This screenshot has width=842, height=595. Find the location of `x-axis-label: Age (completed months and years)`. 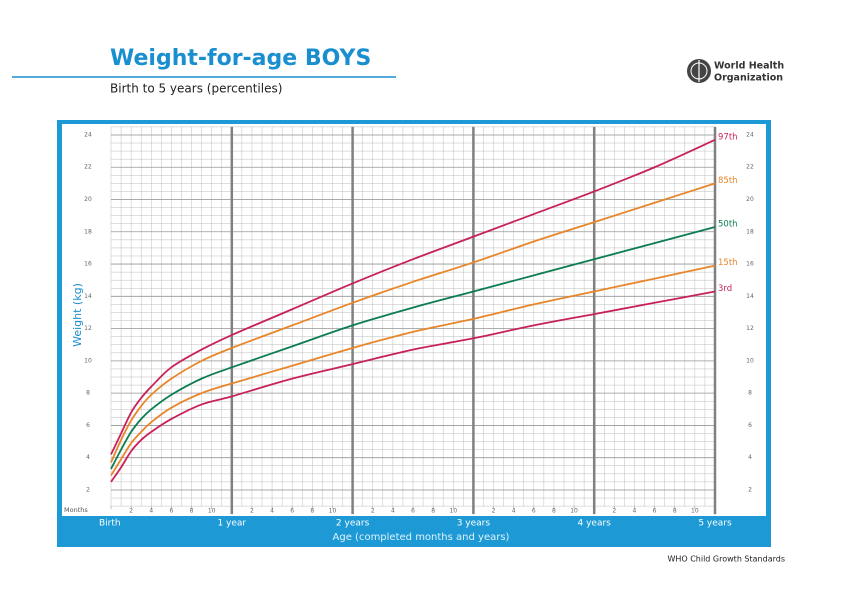

x-axis-label: Age (completed months and years) is located at coordinates (421, 537).